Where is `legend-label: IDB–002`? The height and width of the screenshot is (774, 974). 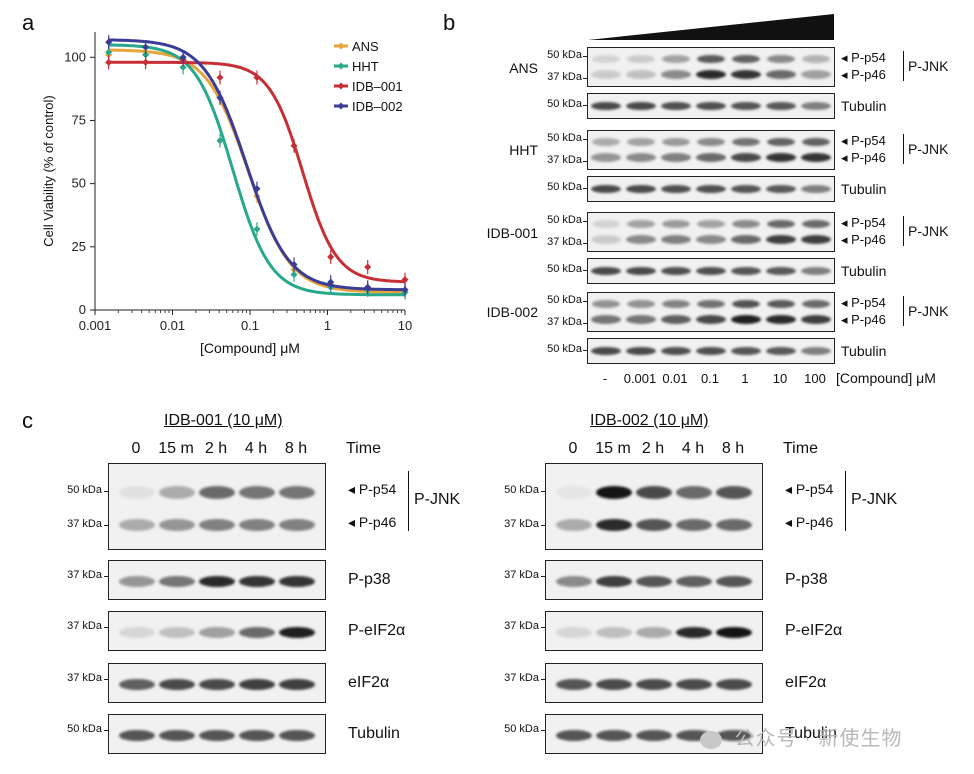
legend-label: IDB–002 is located at coordinates (377, 106).